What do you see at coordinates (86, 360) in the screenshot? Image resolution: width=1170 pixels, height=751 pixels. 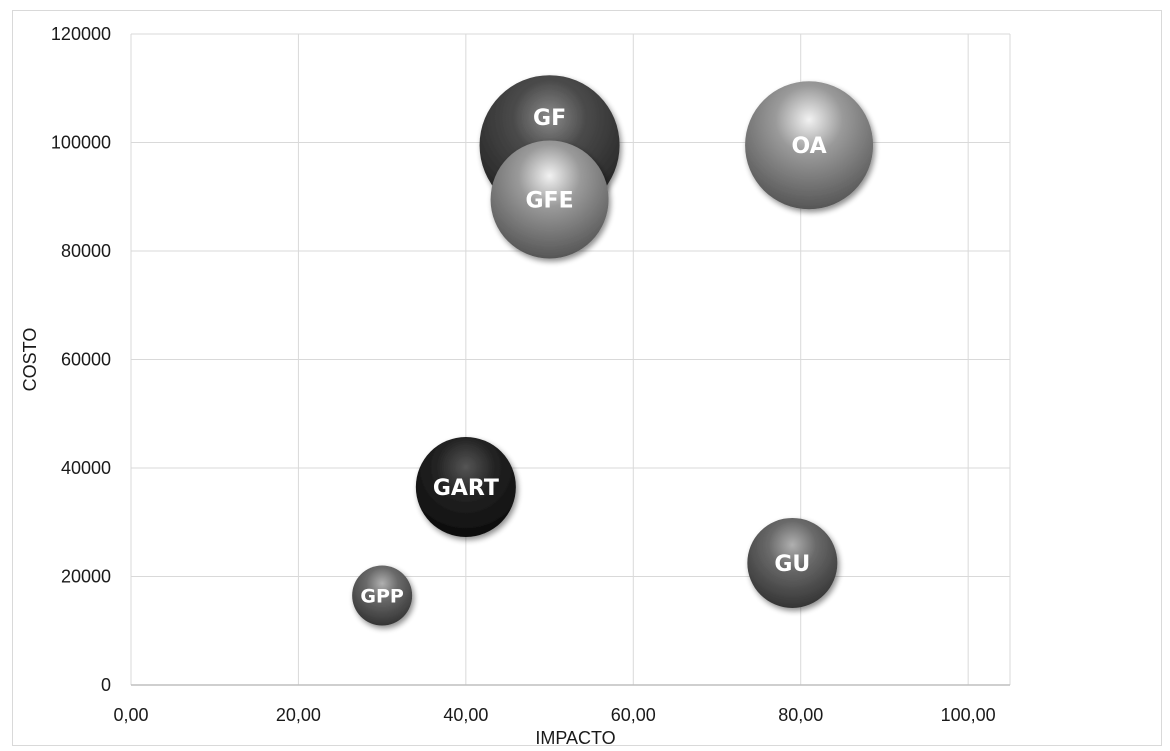 I see `y-tick-label: 60000` at bounding box center [86, 360].